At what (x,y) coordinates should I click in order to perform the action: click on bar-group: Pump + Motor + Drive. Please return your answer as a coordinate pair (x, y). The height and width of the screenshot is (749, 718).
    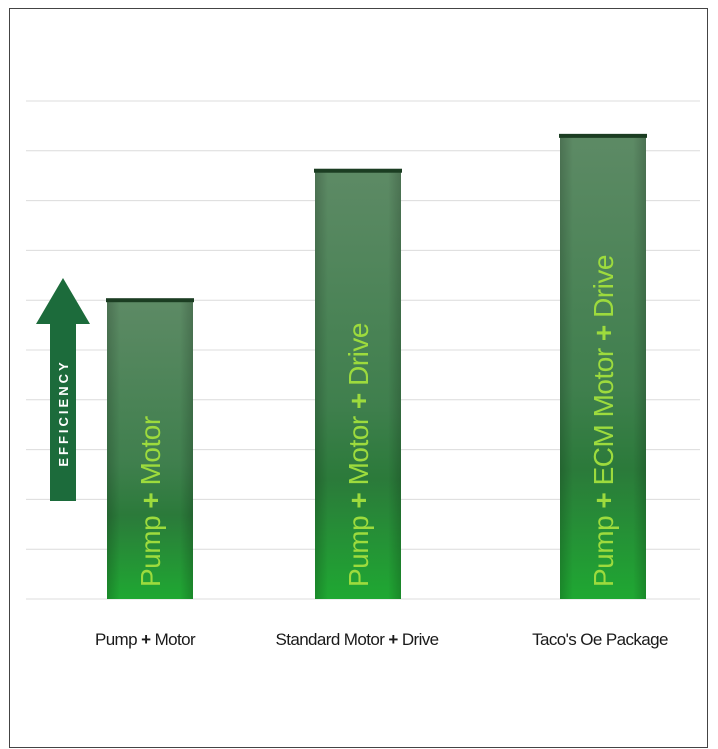
    Looking at the image, I should click on (358, 383).